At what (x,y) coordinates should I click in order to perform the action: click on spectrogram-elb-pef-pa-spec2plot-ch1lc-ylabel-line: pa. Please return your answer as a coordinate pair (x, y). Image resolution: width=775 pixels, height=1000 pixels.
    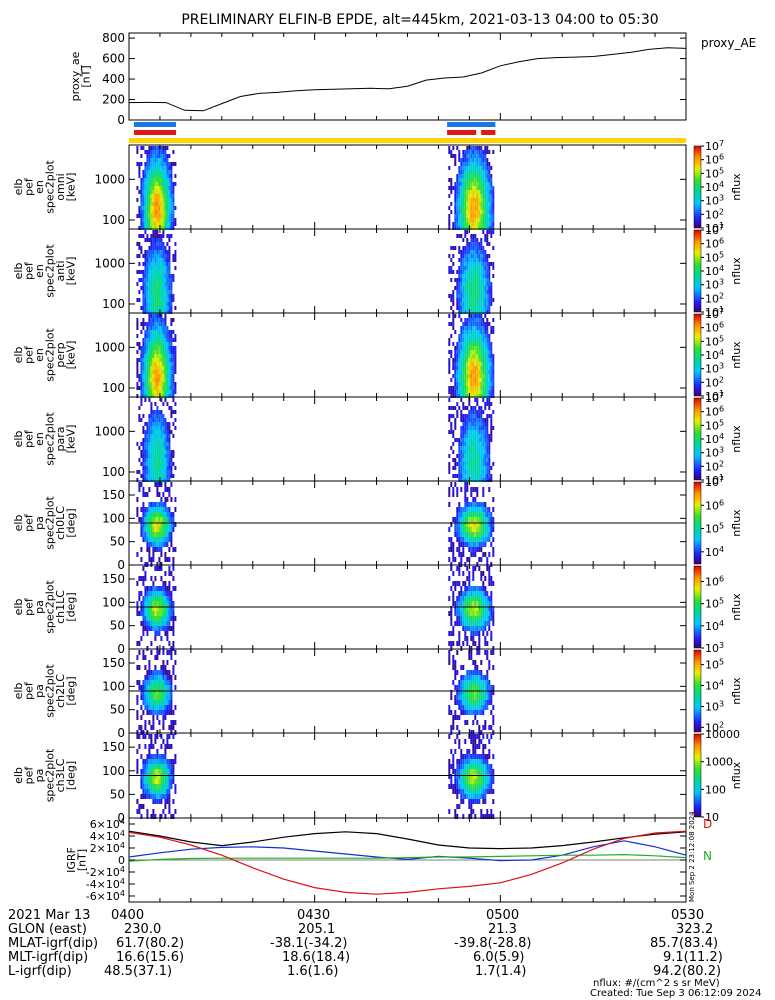
    Looking at the image, I should click on (39, 607).